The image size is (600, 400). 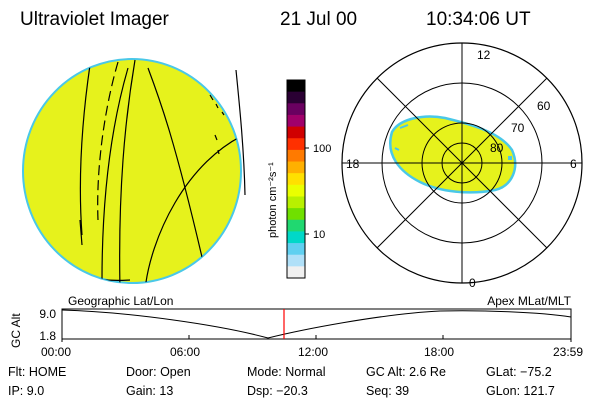 I want to click on status-mode: Mode: Normal, so click(x=286, y=372).